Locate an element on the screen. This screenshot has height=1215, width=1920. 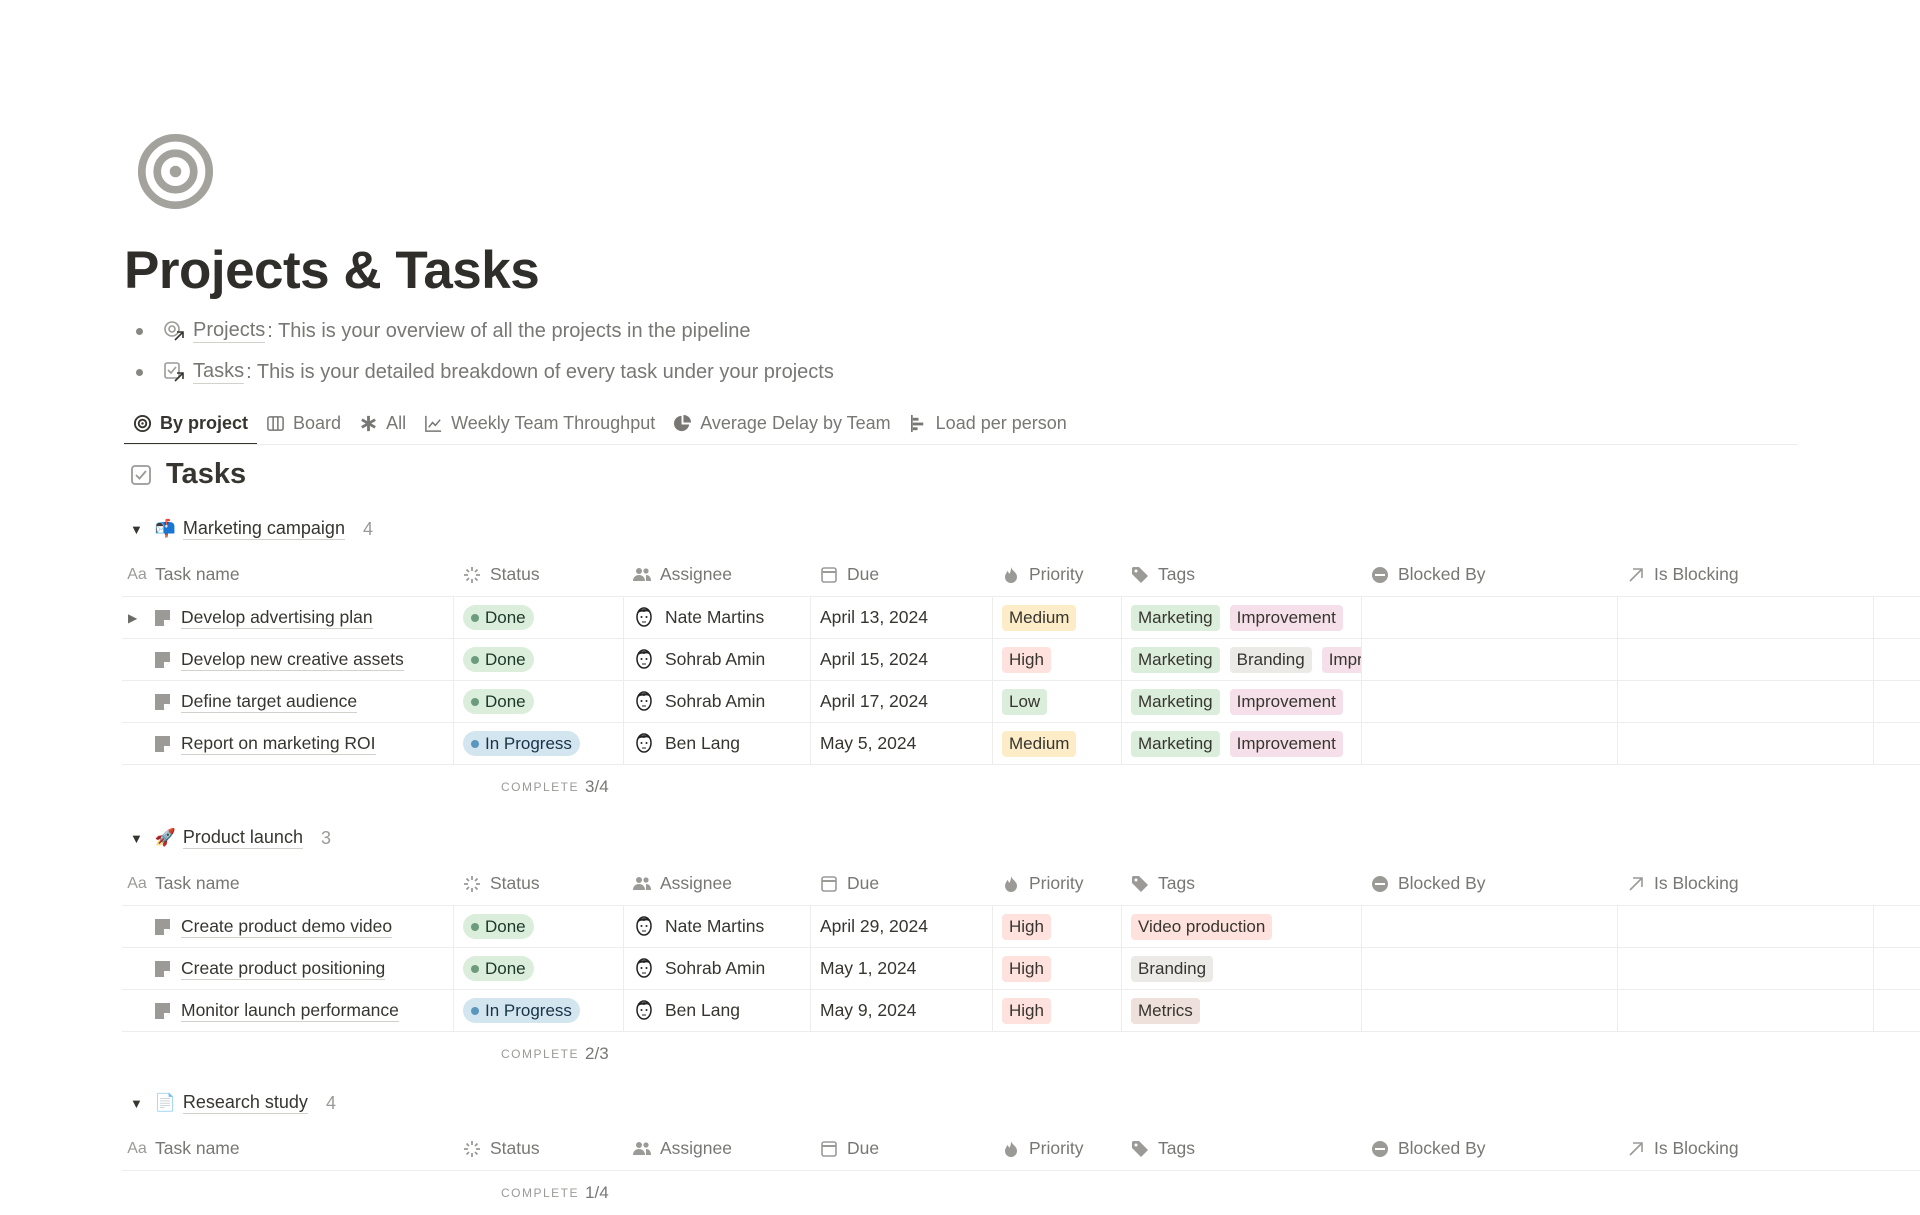
tab-weekly-team-throughput: Weekly Team Throughput is located at coordinates (539, 423).